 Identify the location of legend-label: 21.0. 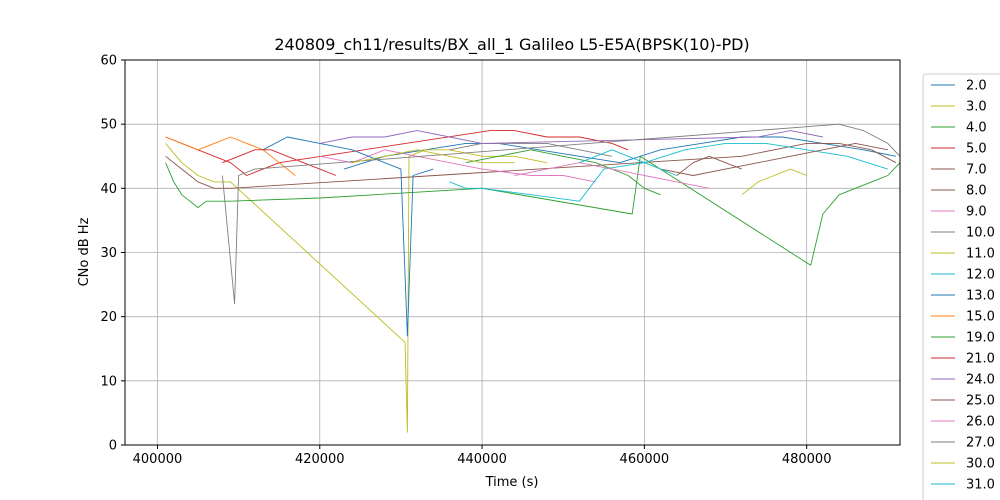
(980, 359).